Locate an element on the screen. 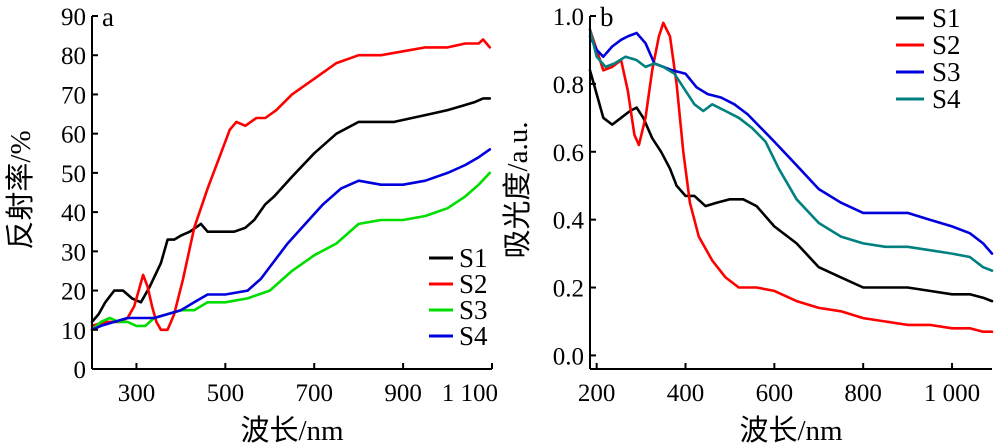 The width and height of the screenshot is (1000, 448). y-tick-label: 30 is located at coordinates (73, 252).